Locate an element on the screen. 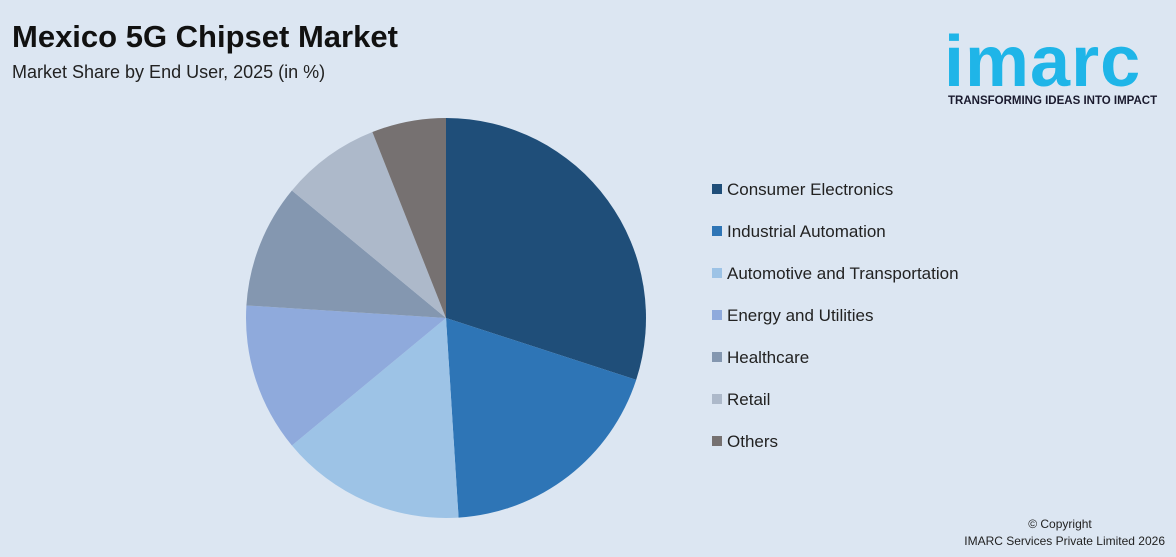  logo-tagline: TRANSFORMING IDEAS INTO IMPACT is located at coordinates (1052, 101).